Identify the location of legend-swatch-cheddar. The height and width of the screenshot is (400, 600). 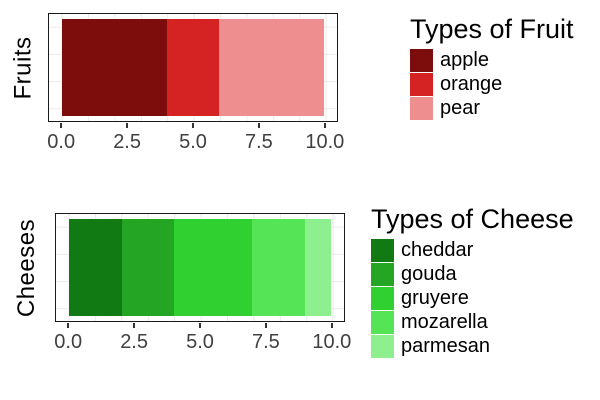
(382, 250).